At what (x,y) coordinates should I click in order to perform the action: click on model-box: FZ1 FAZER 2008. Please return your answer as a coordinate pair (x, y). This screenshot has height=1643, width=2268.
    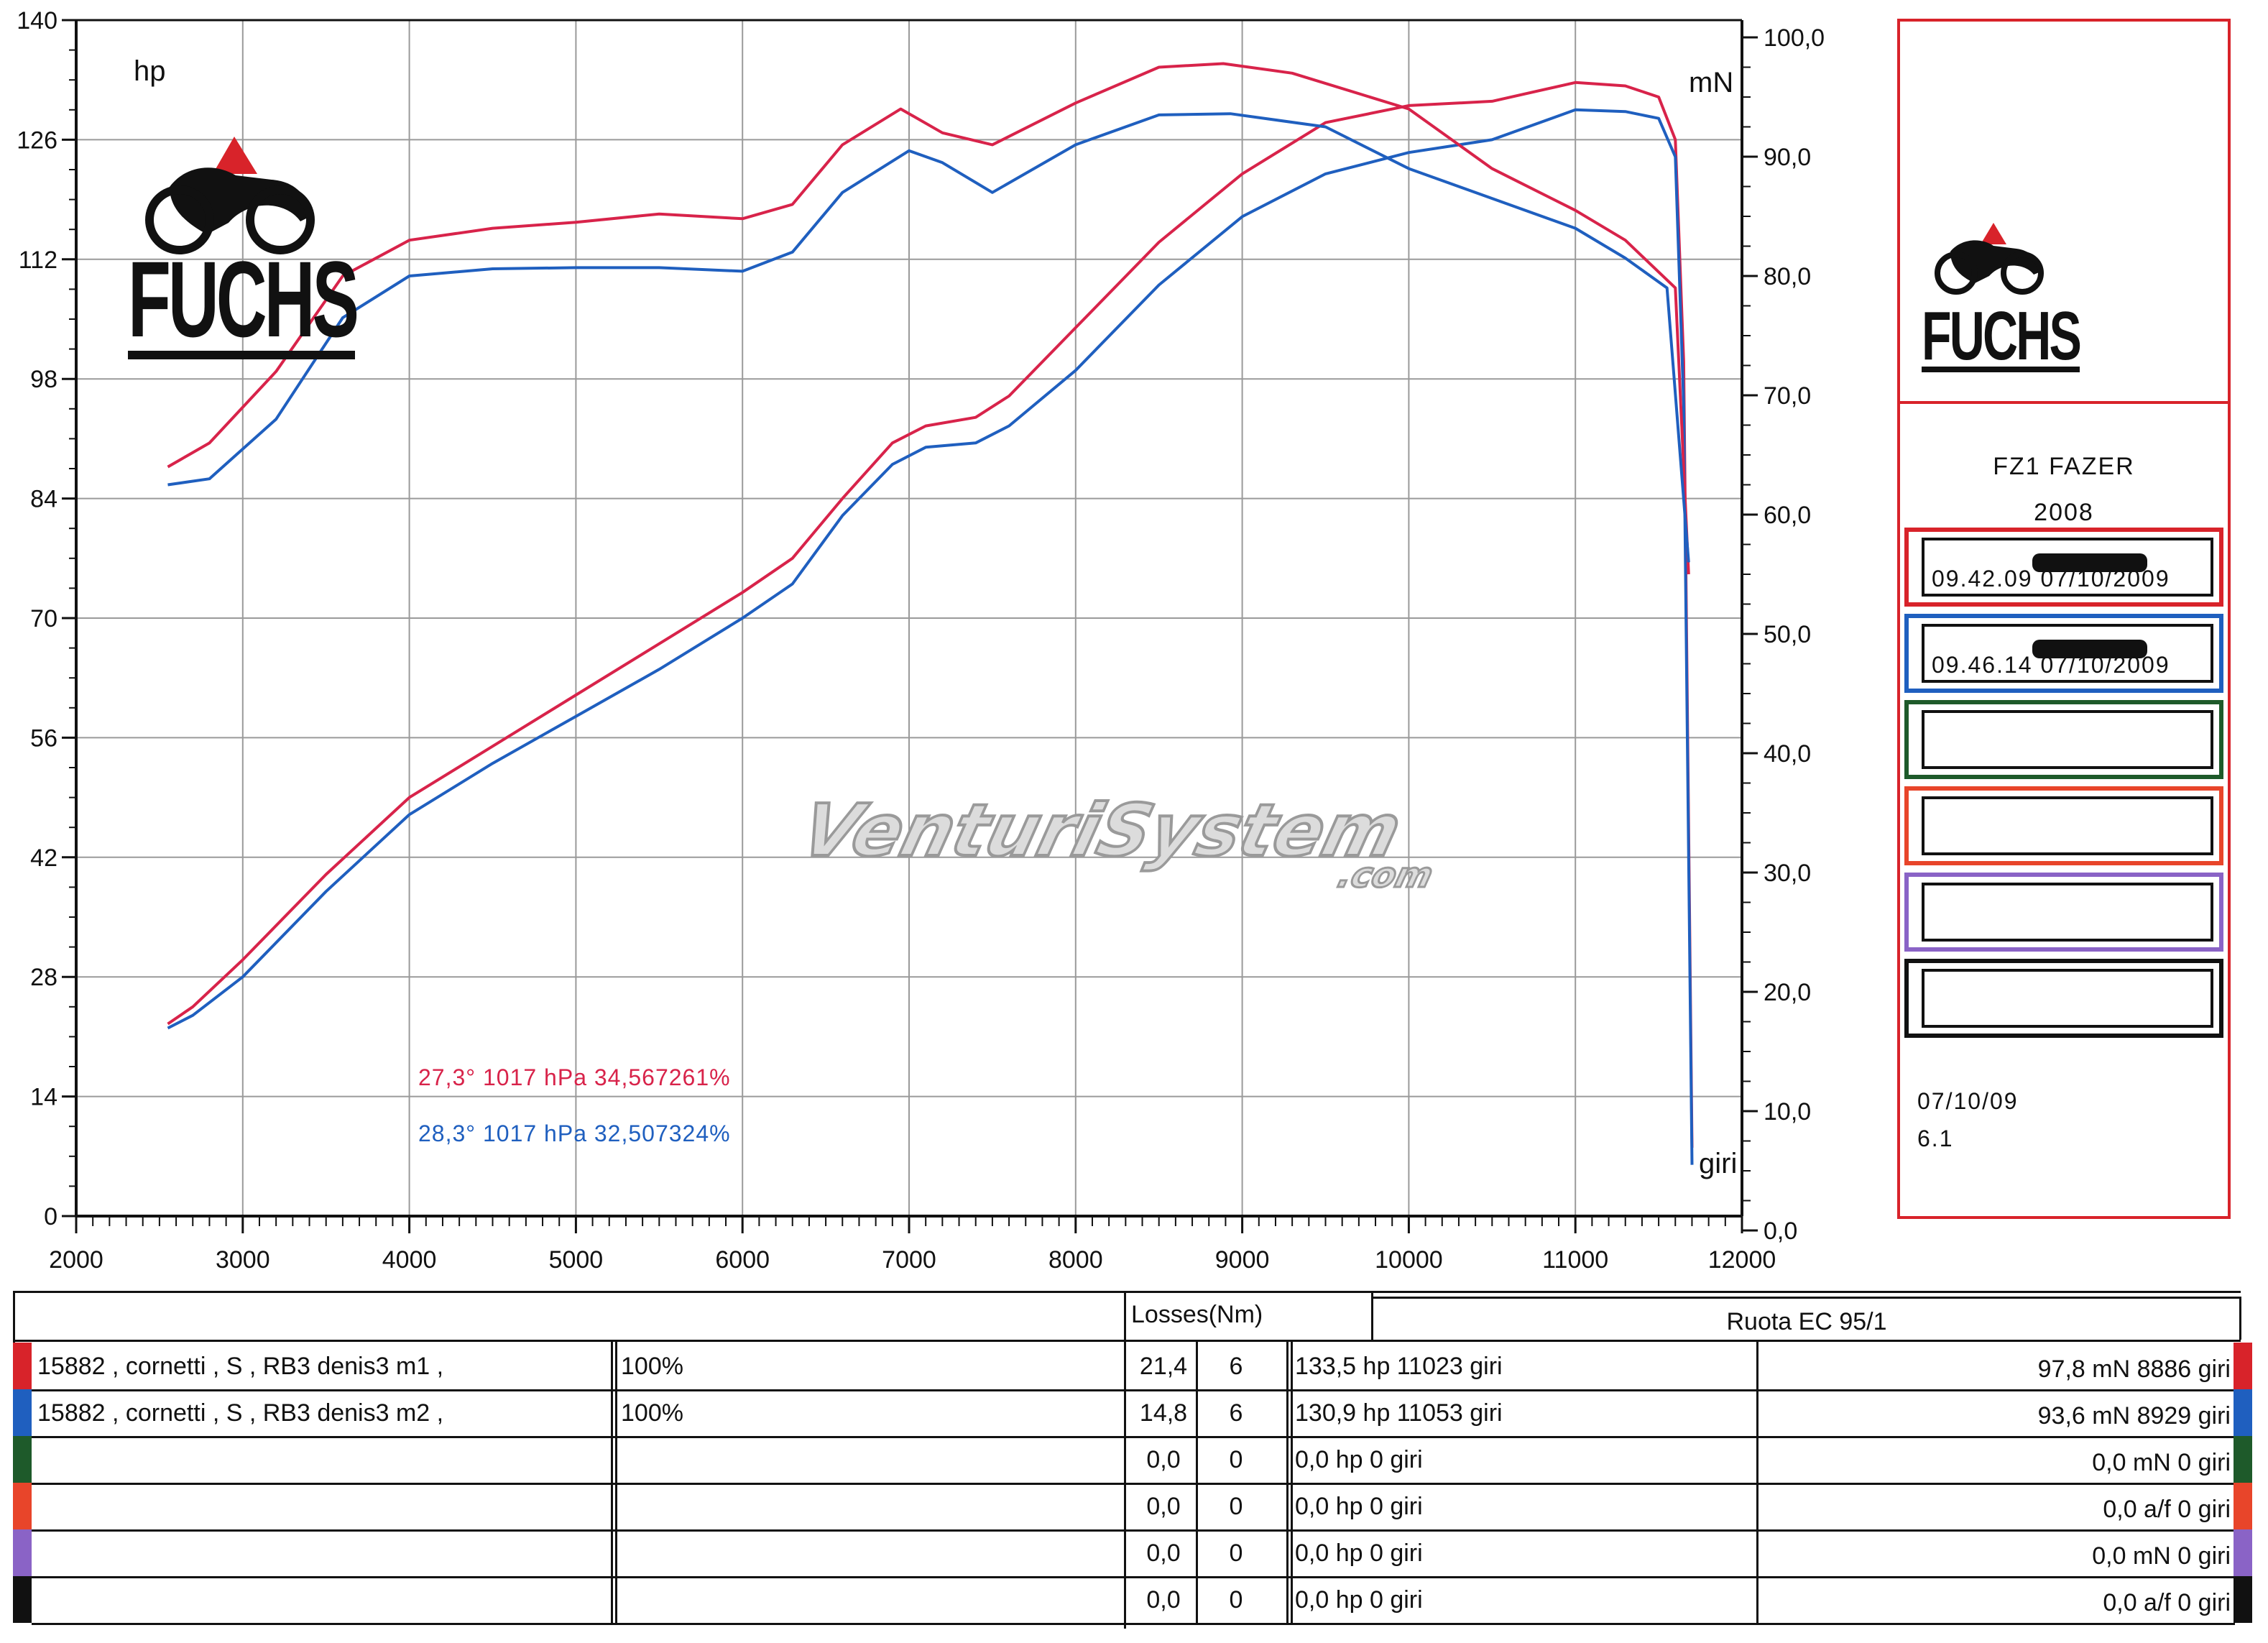
    Looking at the image, I should click on (2064, 472).